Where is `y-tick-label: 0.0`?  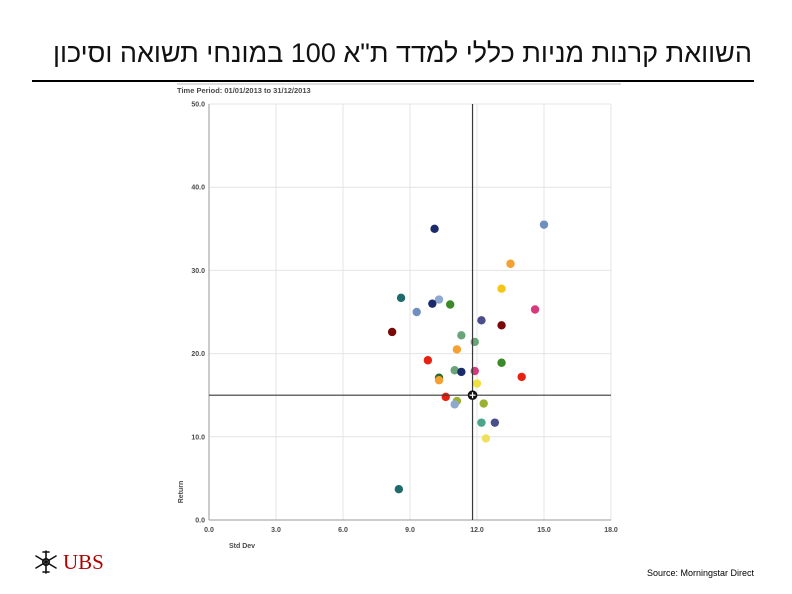
y-tick-label: 0.0 is located at coordinates (200, 521).